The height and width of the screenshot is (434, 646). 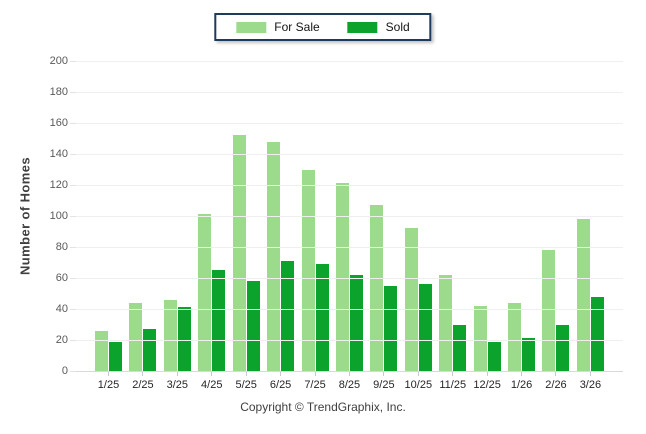 I want to click on x-cell-4/25: 4/25, so click(x=211, y=381).